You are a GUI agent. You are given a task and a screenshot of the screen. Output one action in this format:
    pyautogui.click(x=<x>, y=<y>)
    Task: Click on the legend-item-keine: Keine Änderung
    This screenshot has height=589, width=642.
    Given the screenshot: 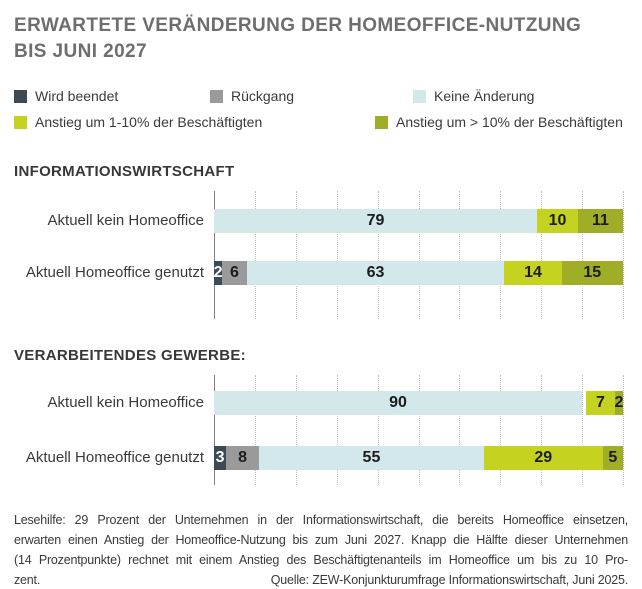 What is the action you would take?
    pyautogui.click(x=473, y=96)
    